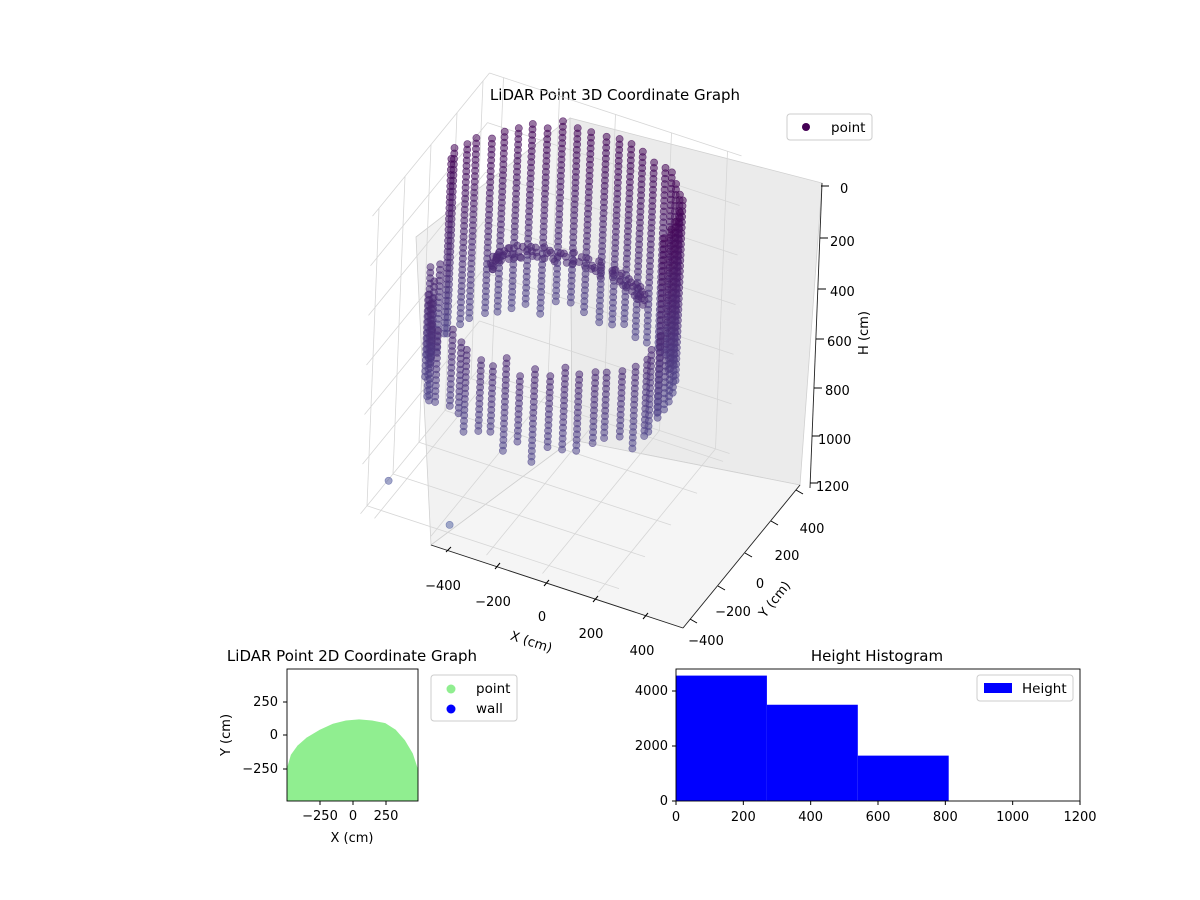 This screenshot has width=1200, height=900. What do you see at coordinates (998, 688) in the screenshot?
I see `legend-marker-height` at bounding box center [998, 688].